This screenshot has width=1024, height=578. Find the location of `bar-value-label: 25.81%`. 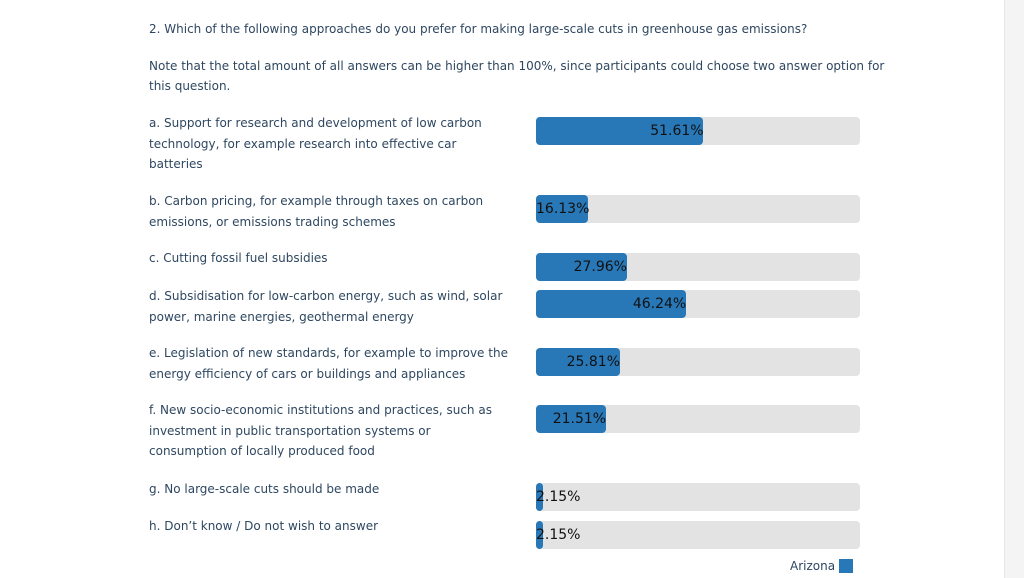

bar-value-label: 25.81% is located at coordinates (593, 362).